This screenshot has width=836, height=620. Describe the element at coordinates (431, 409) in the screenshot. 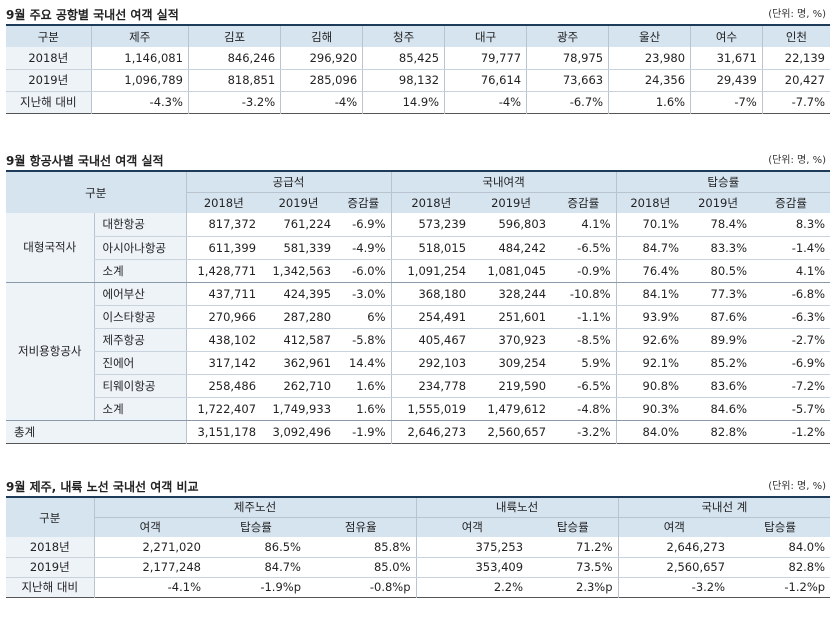

I see `cell-value: 1,555,019` at that location.